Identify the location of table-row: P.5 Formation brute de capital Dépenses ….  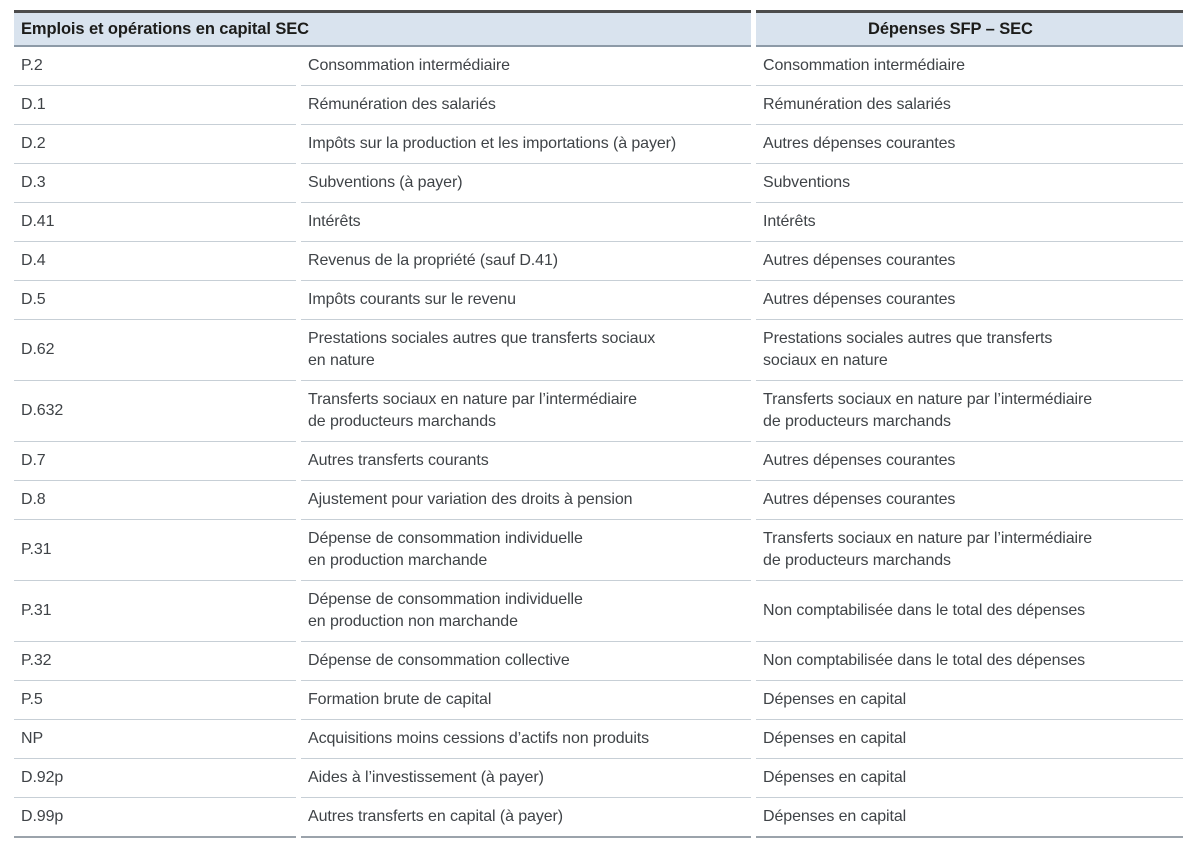
(599, 700).